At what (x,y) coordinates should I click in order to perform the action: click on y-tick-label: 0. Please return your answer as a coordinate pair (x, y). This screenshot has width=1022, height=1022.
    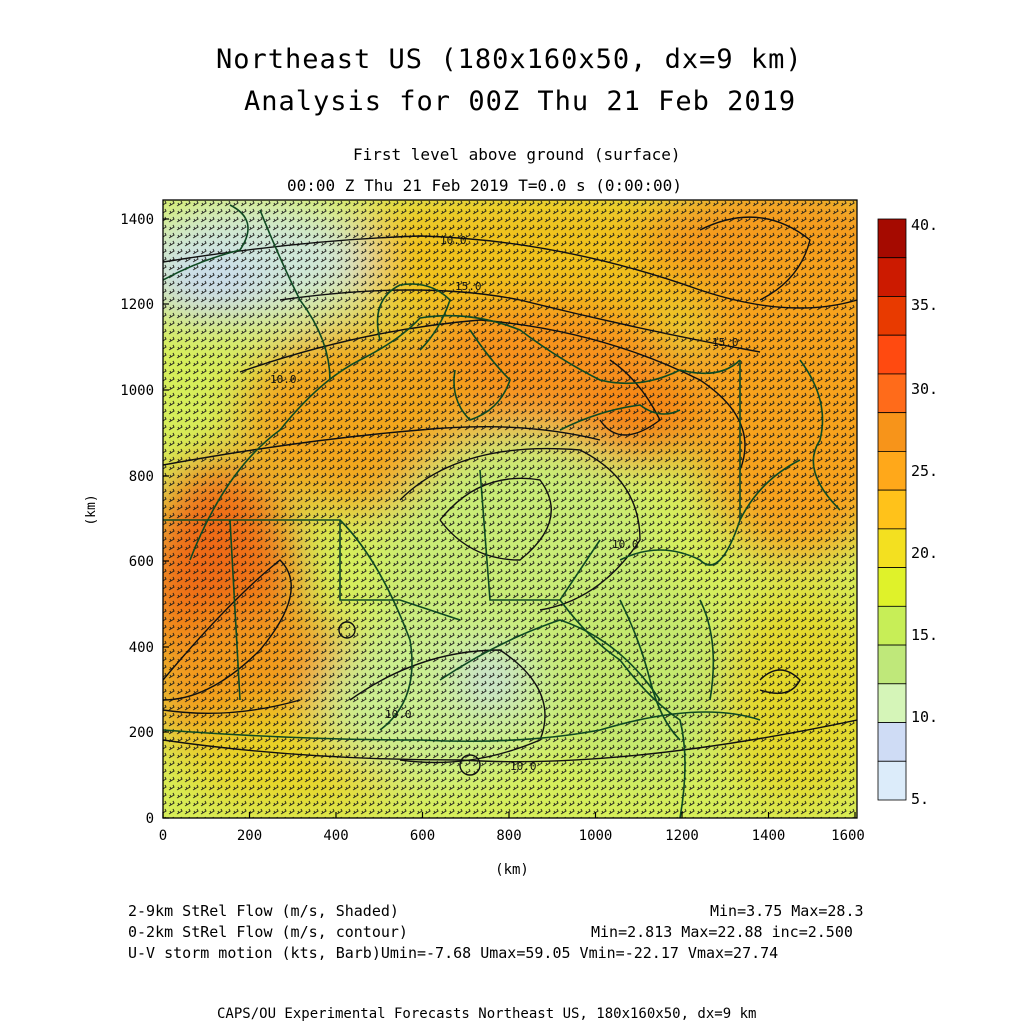
    Looking at the image, I should click on (150, 819).